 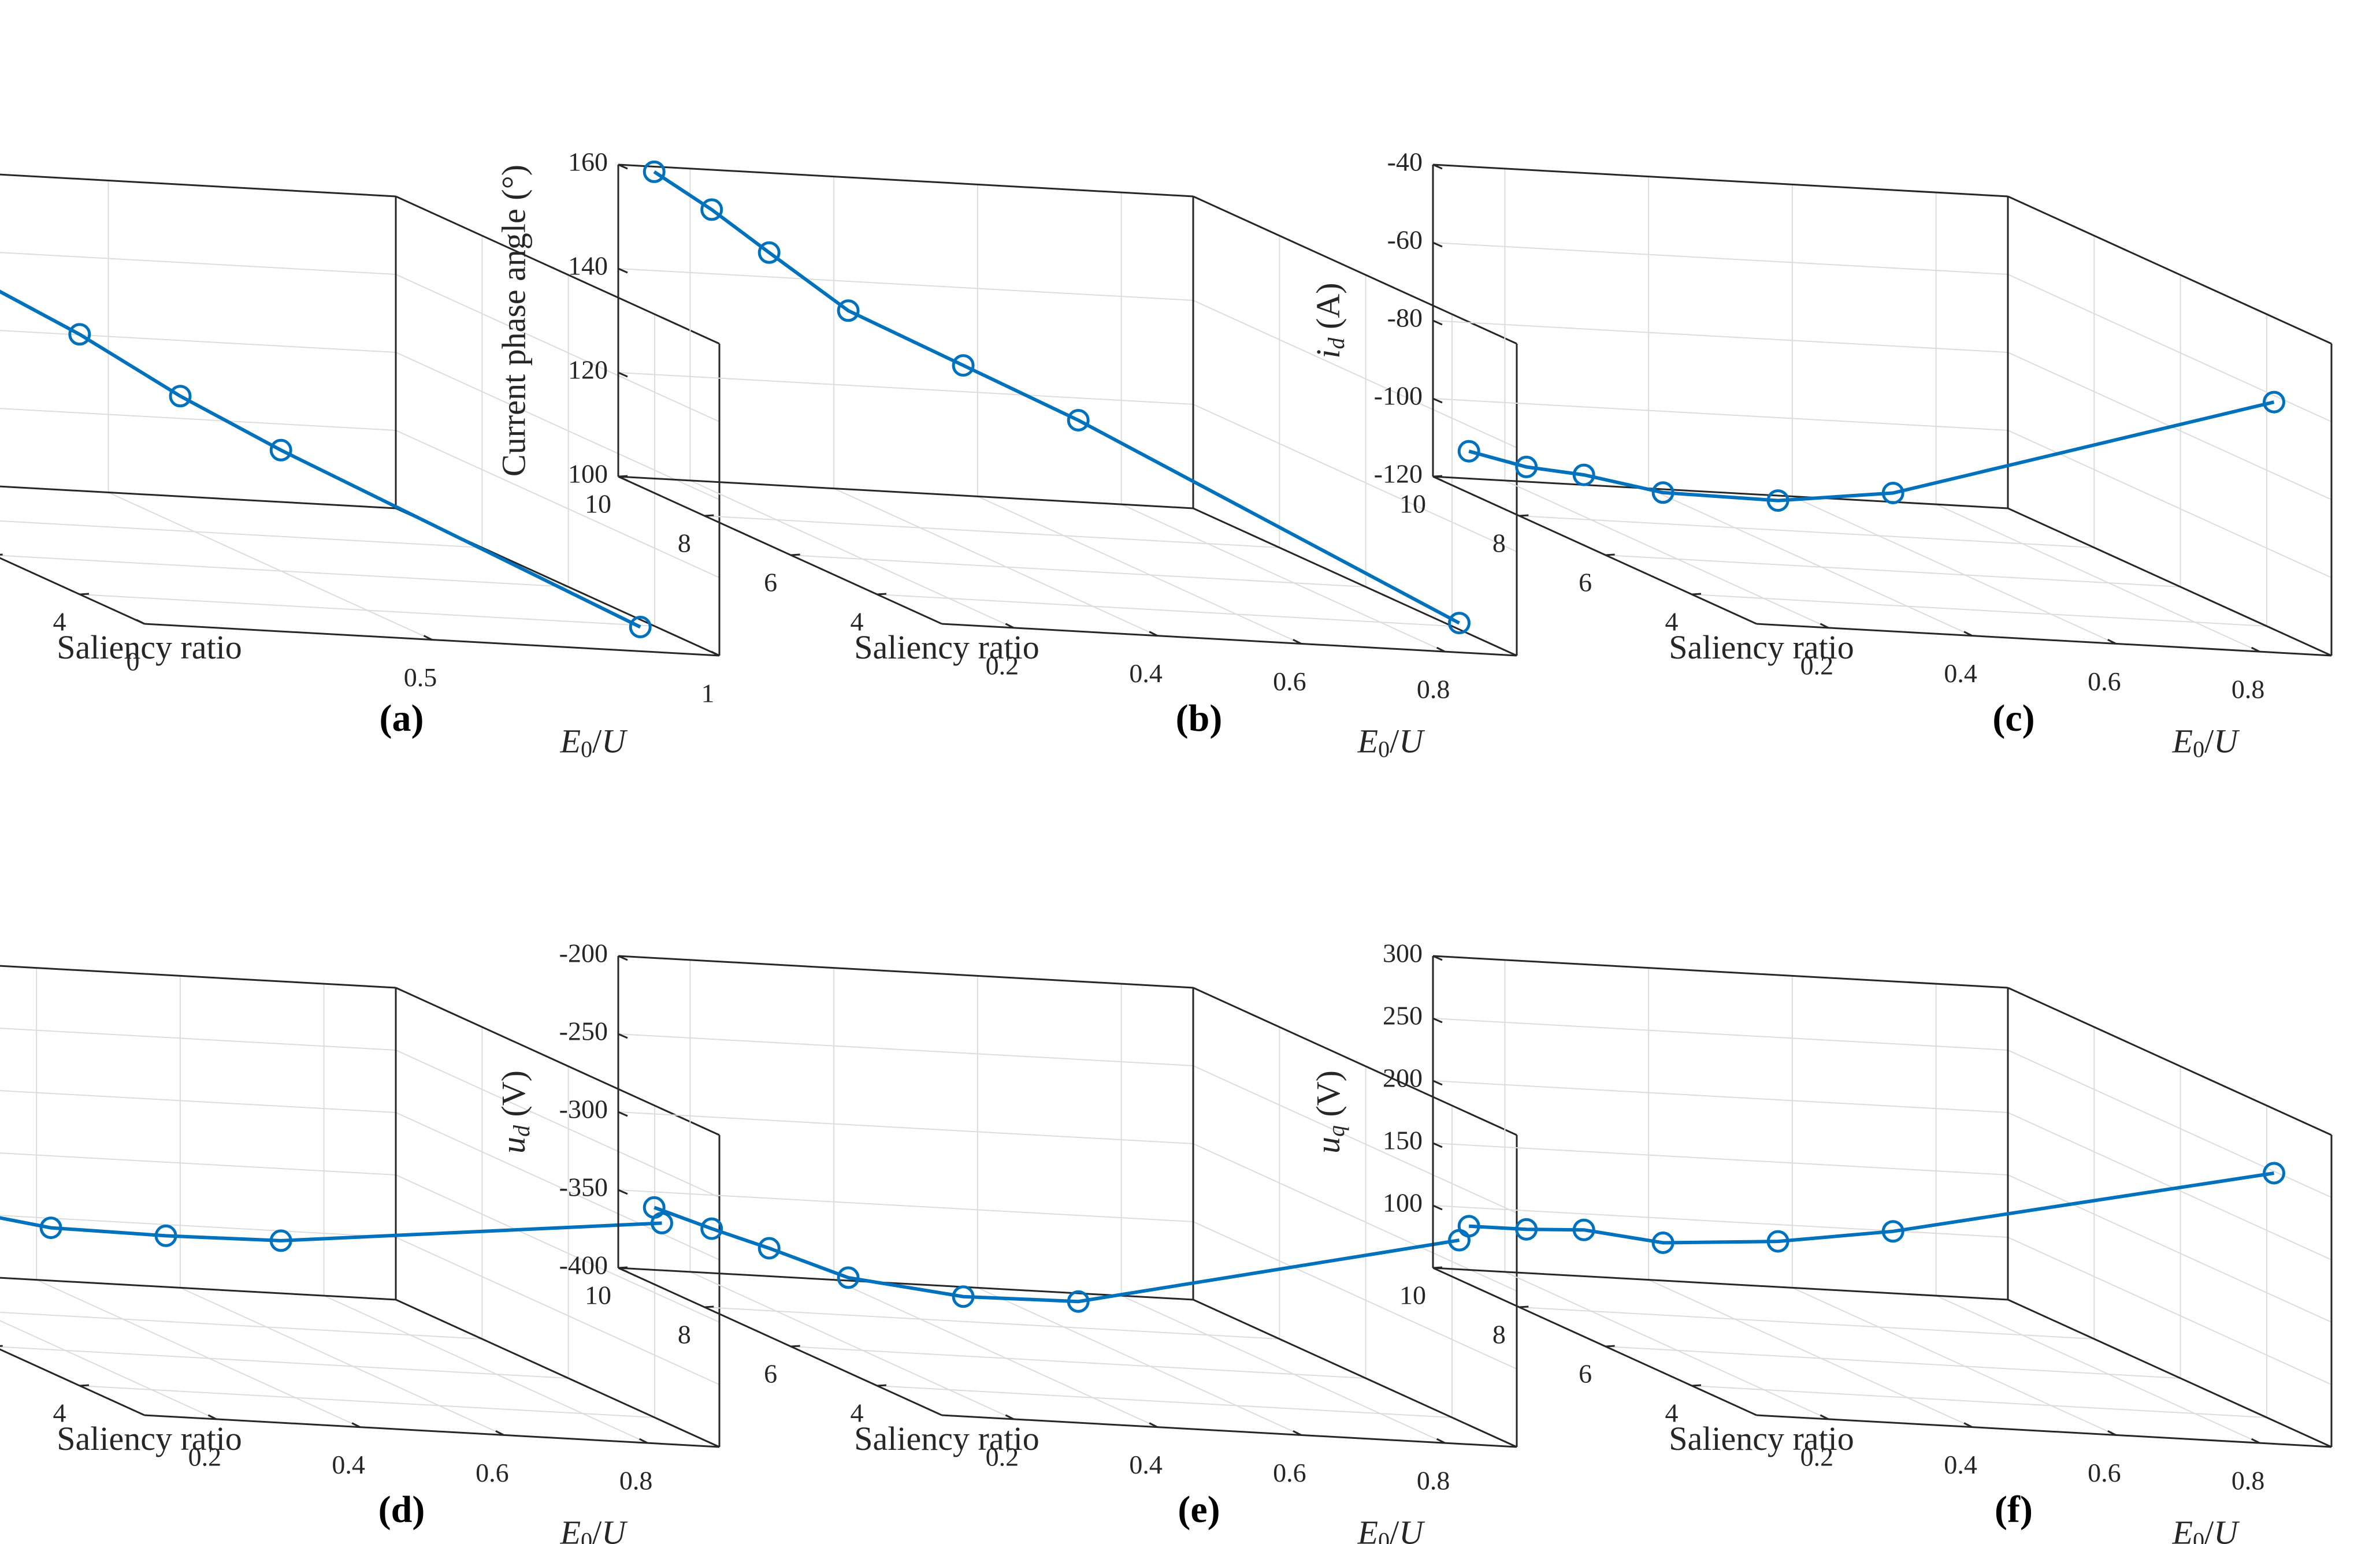 What do you see at coordinates (1329, 1112) in the screenshot?
I see `z-axis-label: uq (V)` at bounding box center [1329, 1112].